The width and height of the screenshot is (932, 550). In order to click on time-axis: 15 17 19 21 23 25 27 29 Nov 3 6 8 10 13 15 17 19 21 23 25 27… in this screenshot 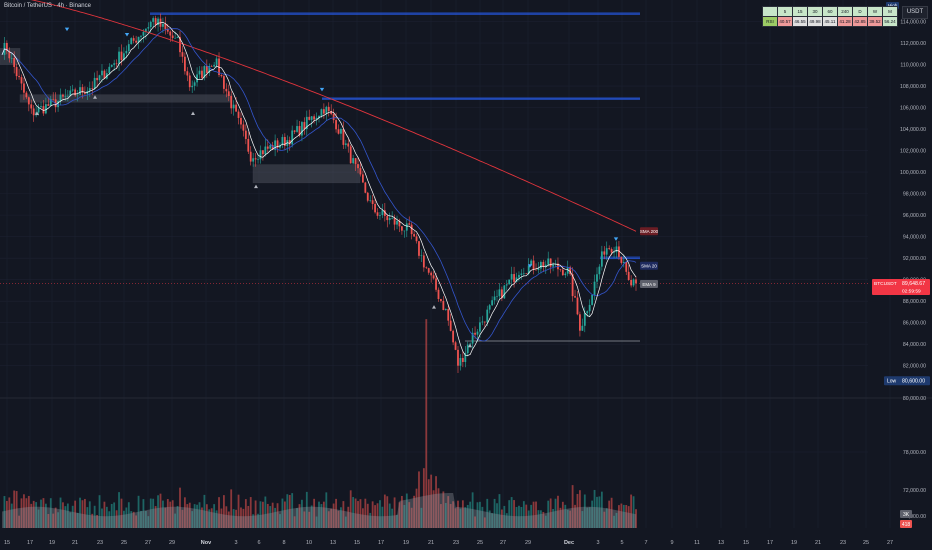, I will do `click(448, 543)`.